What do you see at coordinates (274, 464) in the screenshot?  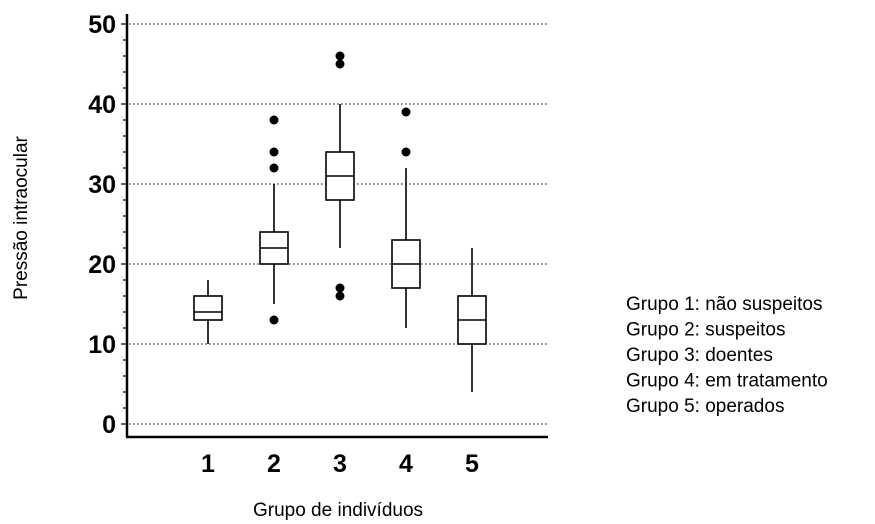 I see `x-tick-label-2: 2` at bounding box center [274, 464].